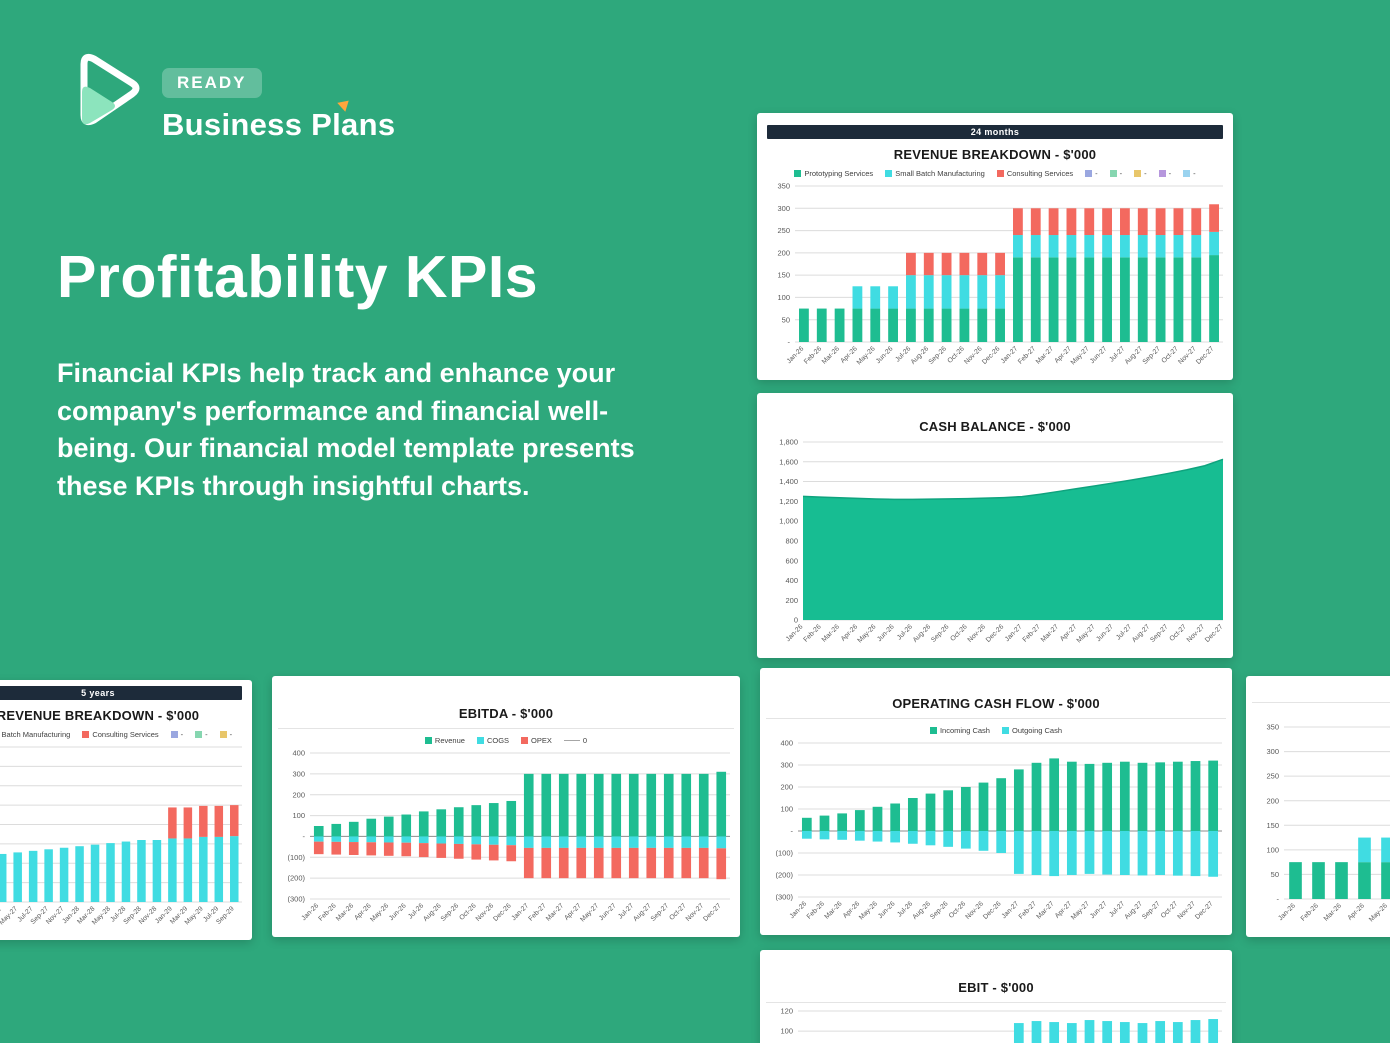 The width and height of the screenshot is (1390, 1043). Describe the element at coordinates (784, 875) in the screenshot. I see `svg-text: (200)` at that location.